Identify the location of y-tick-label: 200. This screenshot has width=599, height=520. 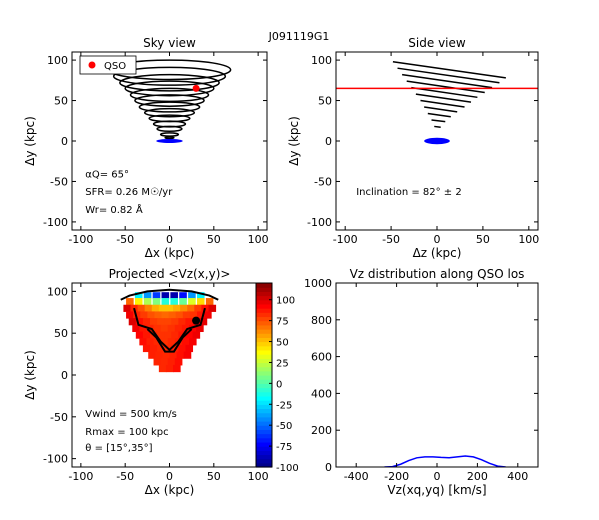
(321, 430).